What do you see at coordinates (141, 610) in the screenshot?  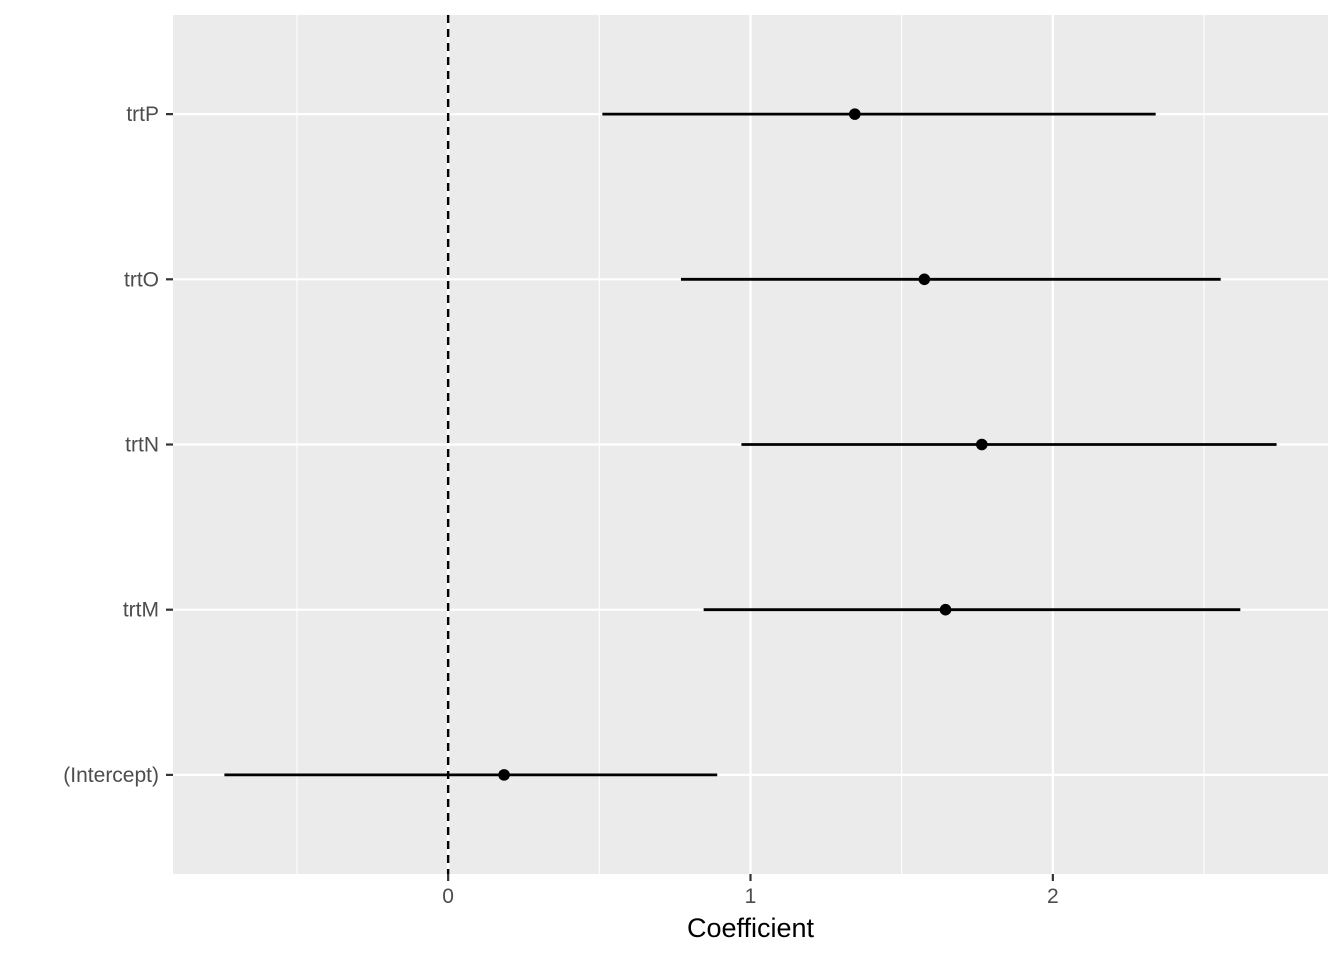 I see `y-tick-label: trtM` at bounding box center [141, 610].